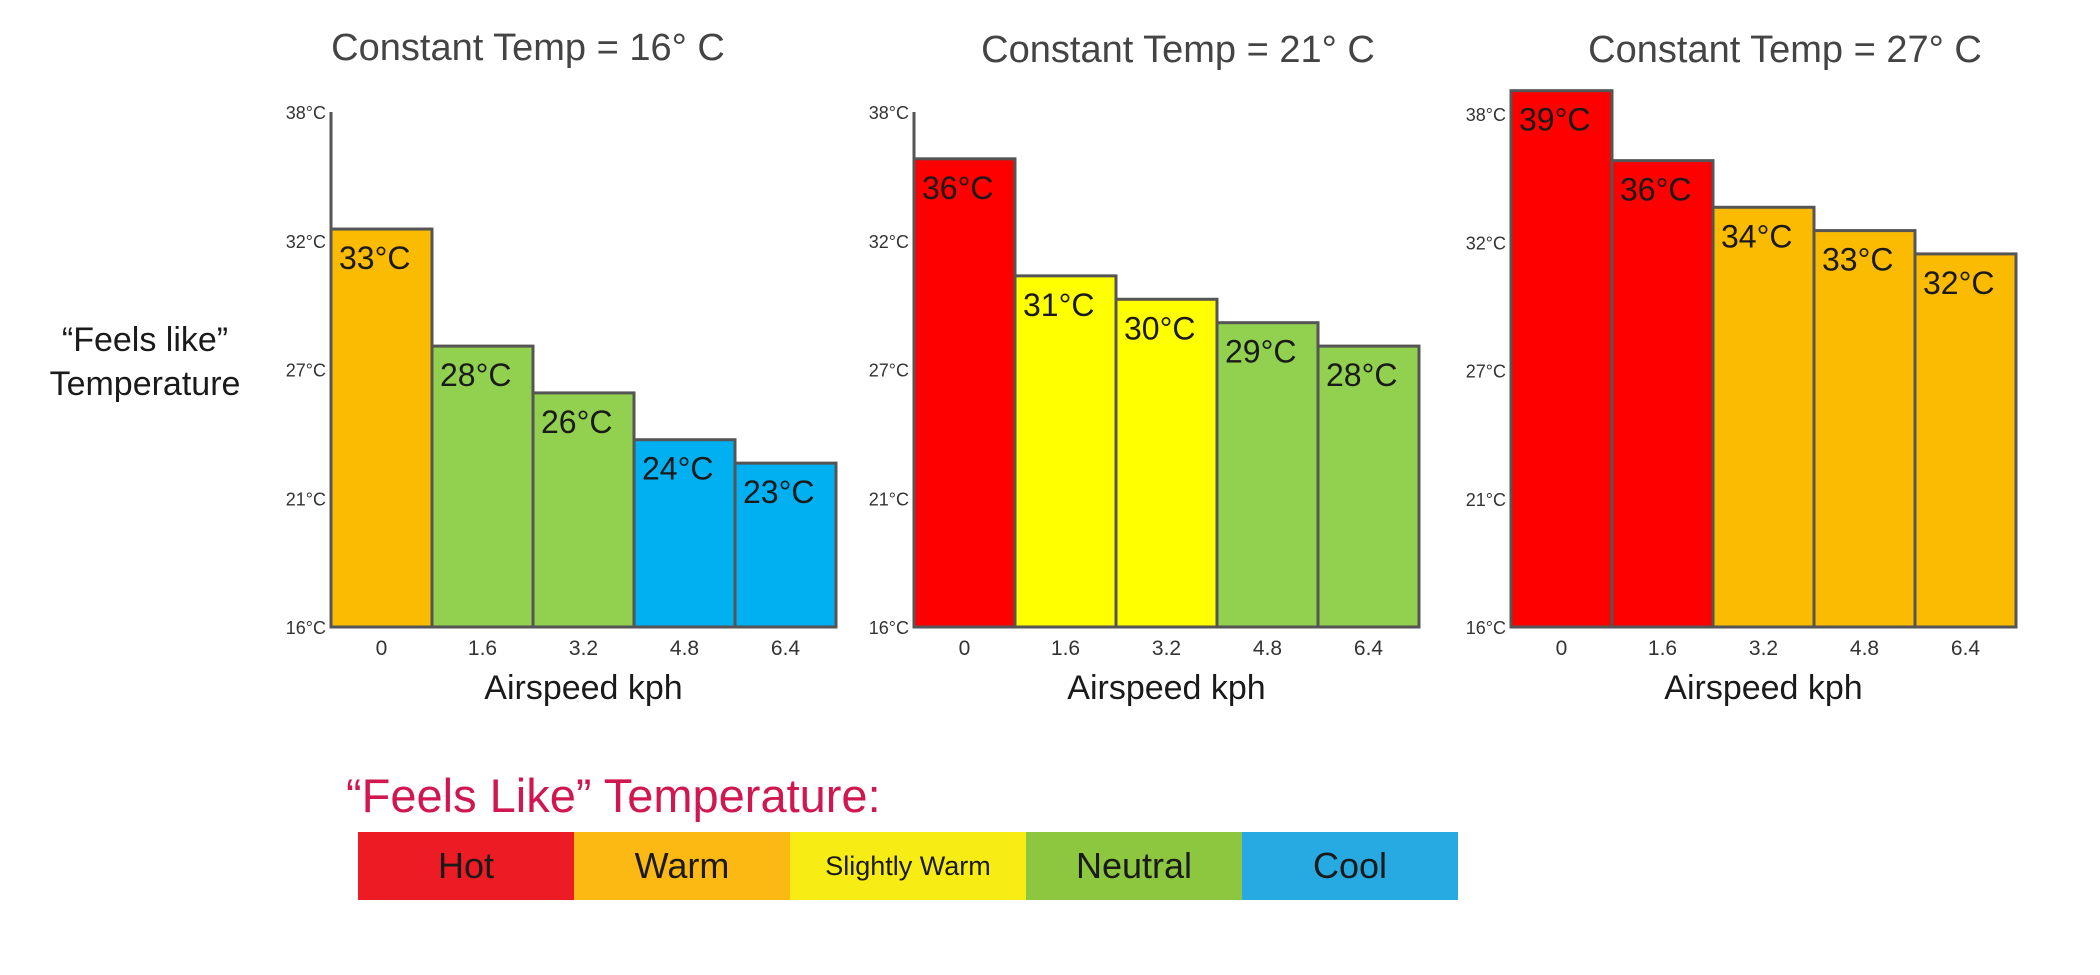 The width and height of the screenshot is (2100, 975). What do you see at coordinates (1959, 283) in the screenshot?
I see `bar-value-label: 32°C` at bounding box center [1959, 283].